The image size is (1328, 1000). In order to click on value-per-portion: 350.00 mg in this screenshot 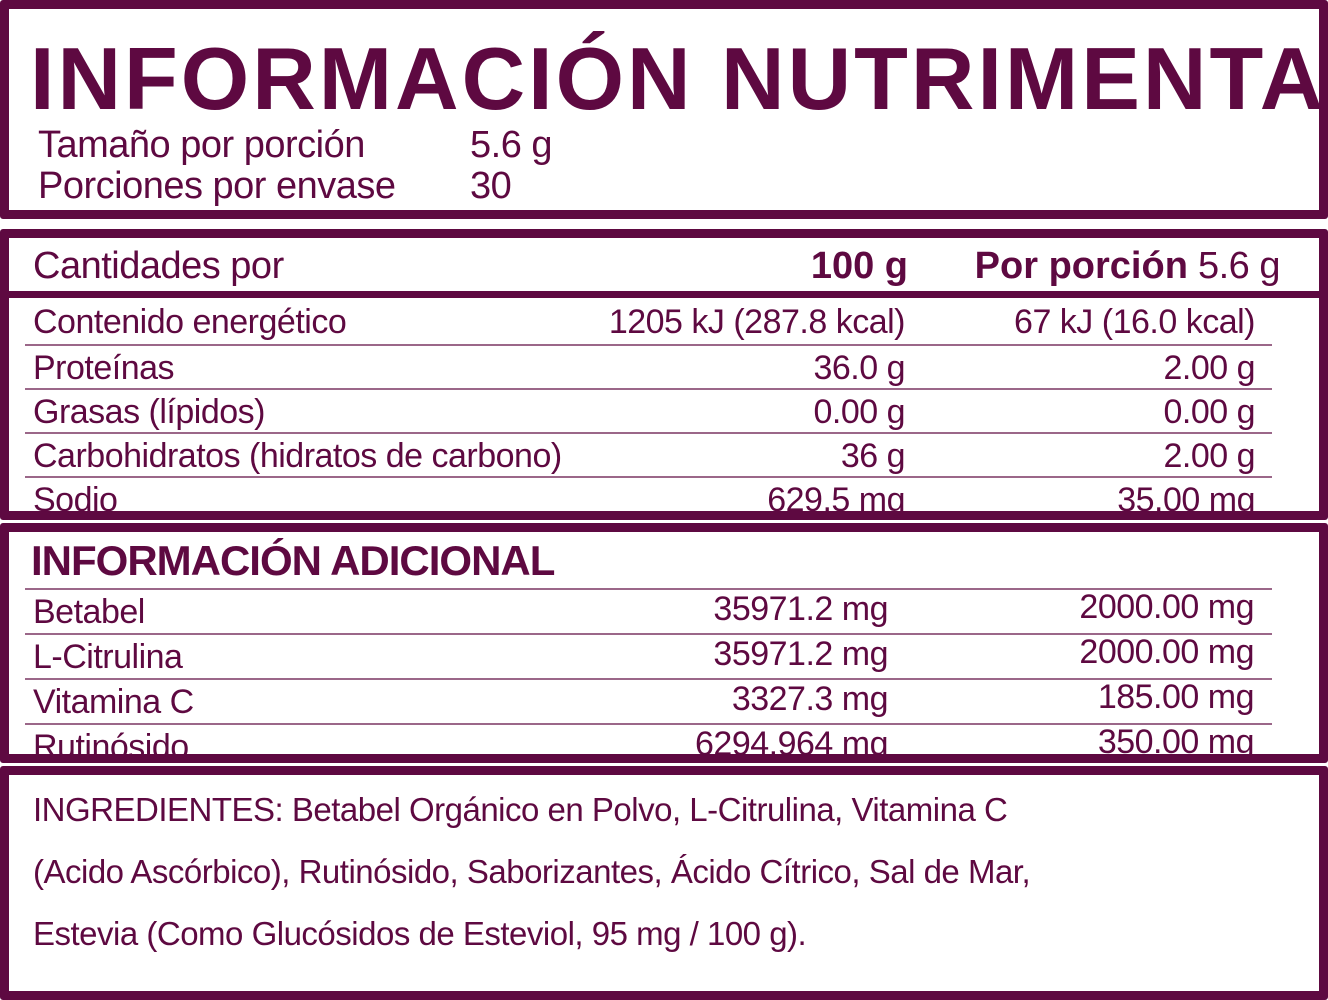, I will do `click(1176, 742)`.